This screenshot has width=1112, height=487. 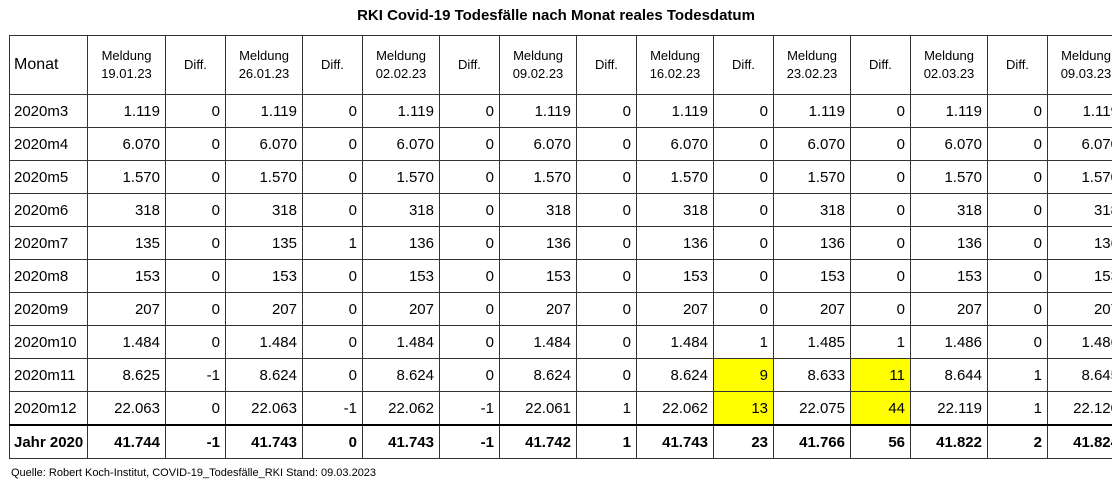 I want to click on meldung-cell: 1.486, so click(x=949, y=342).